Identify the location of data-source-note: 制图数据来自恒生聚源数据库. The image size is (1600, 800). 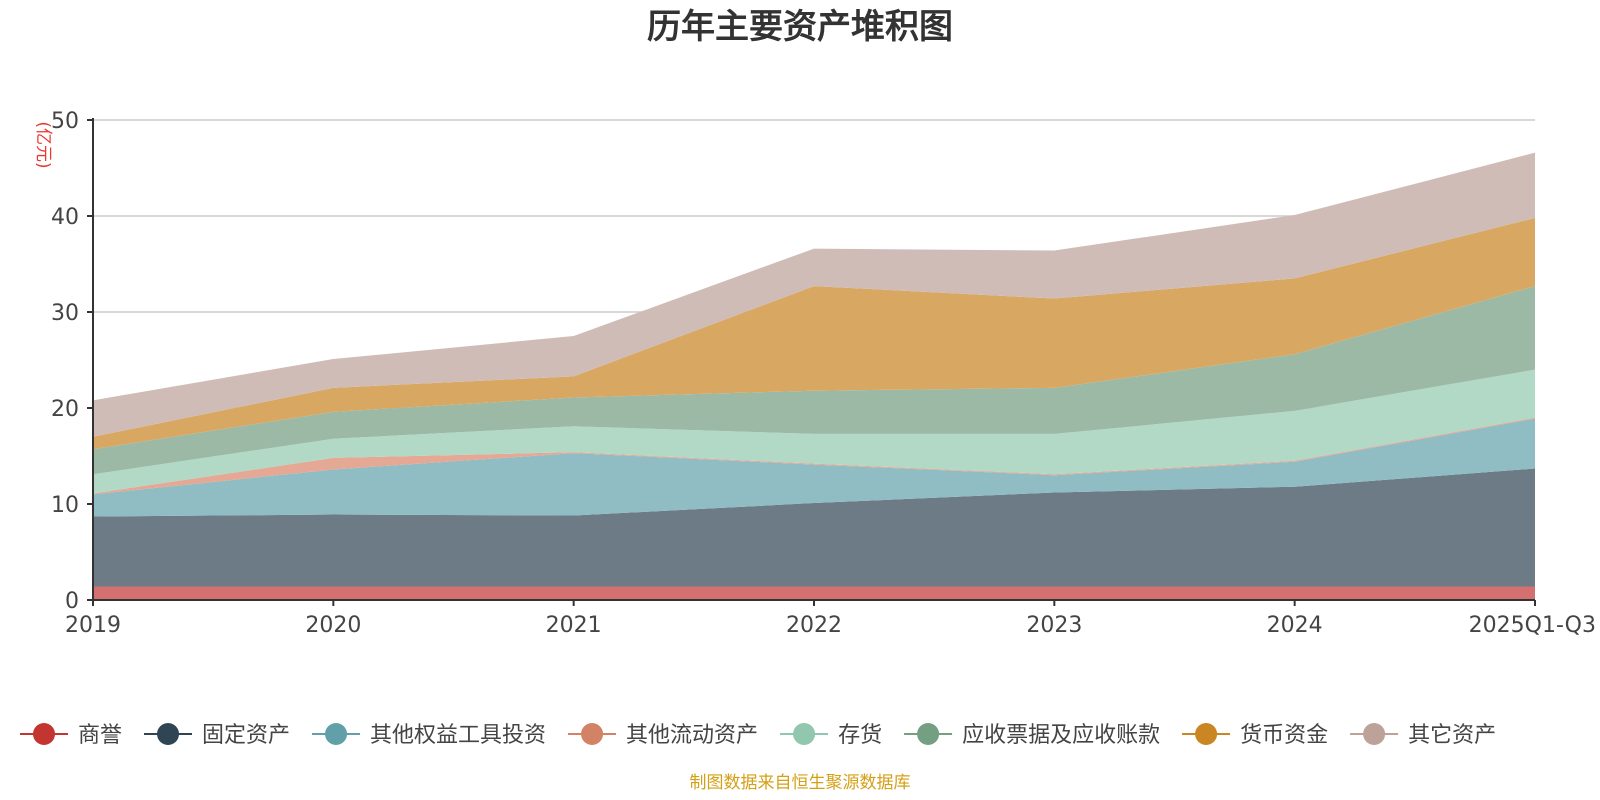
(800, 783).